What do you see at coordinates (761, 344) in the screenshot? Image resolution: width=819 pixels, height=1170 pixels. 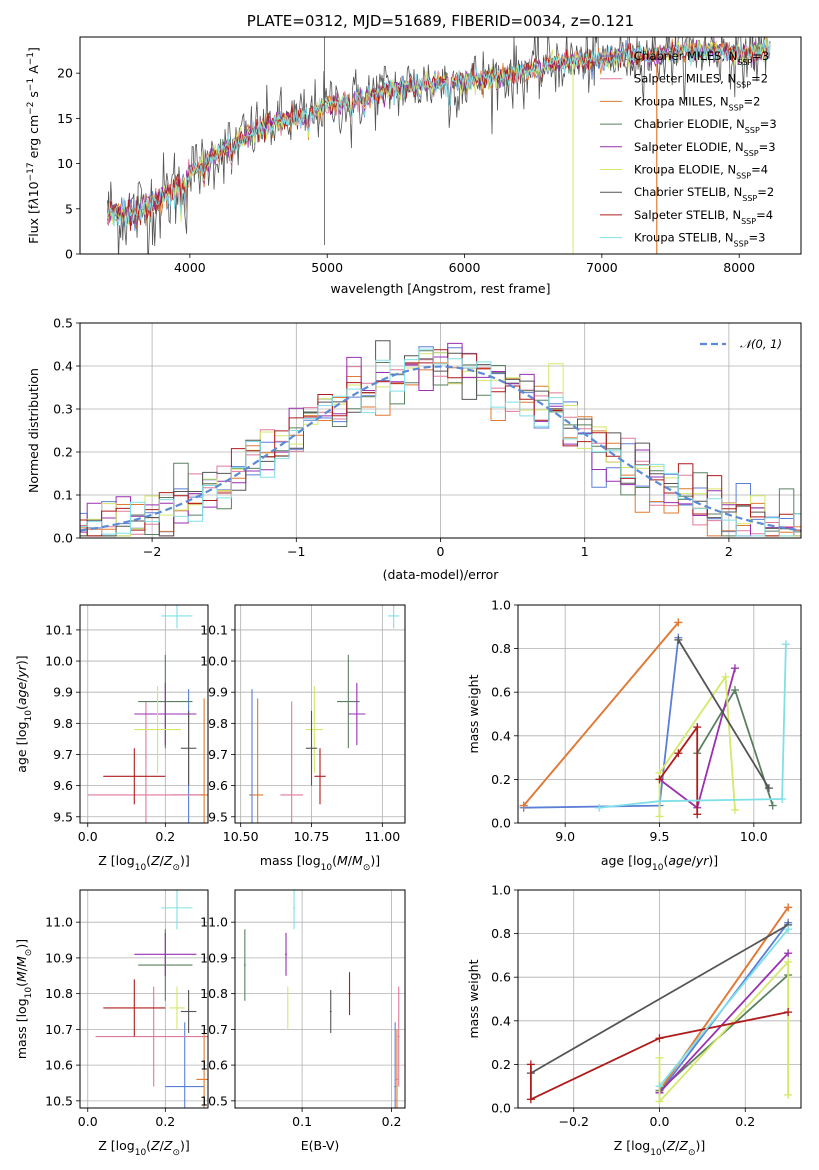 I see `legend-label: 𝒩(0, 1)` at bounding box center [761, 344].